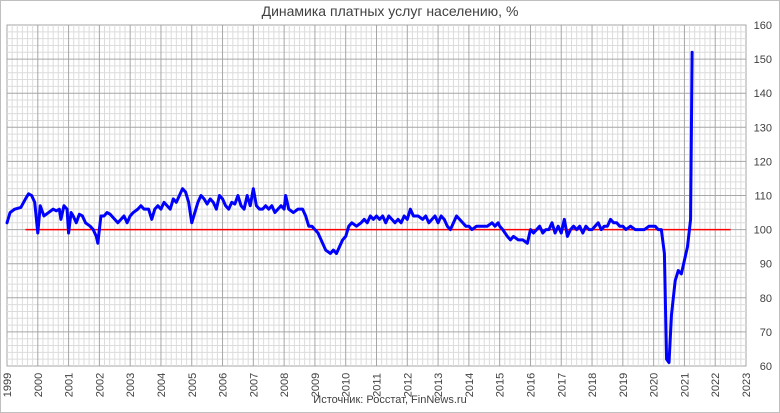 Image resolution: width=780 pixels, height=413 pixels. I want to click on x-tick-label: 2008, so click(285, 385).